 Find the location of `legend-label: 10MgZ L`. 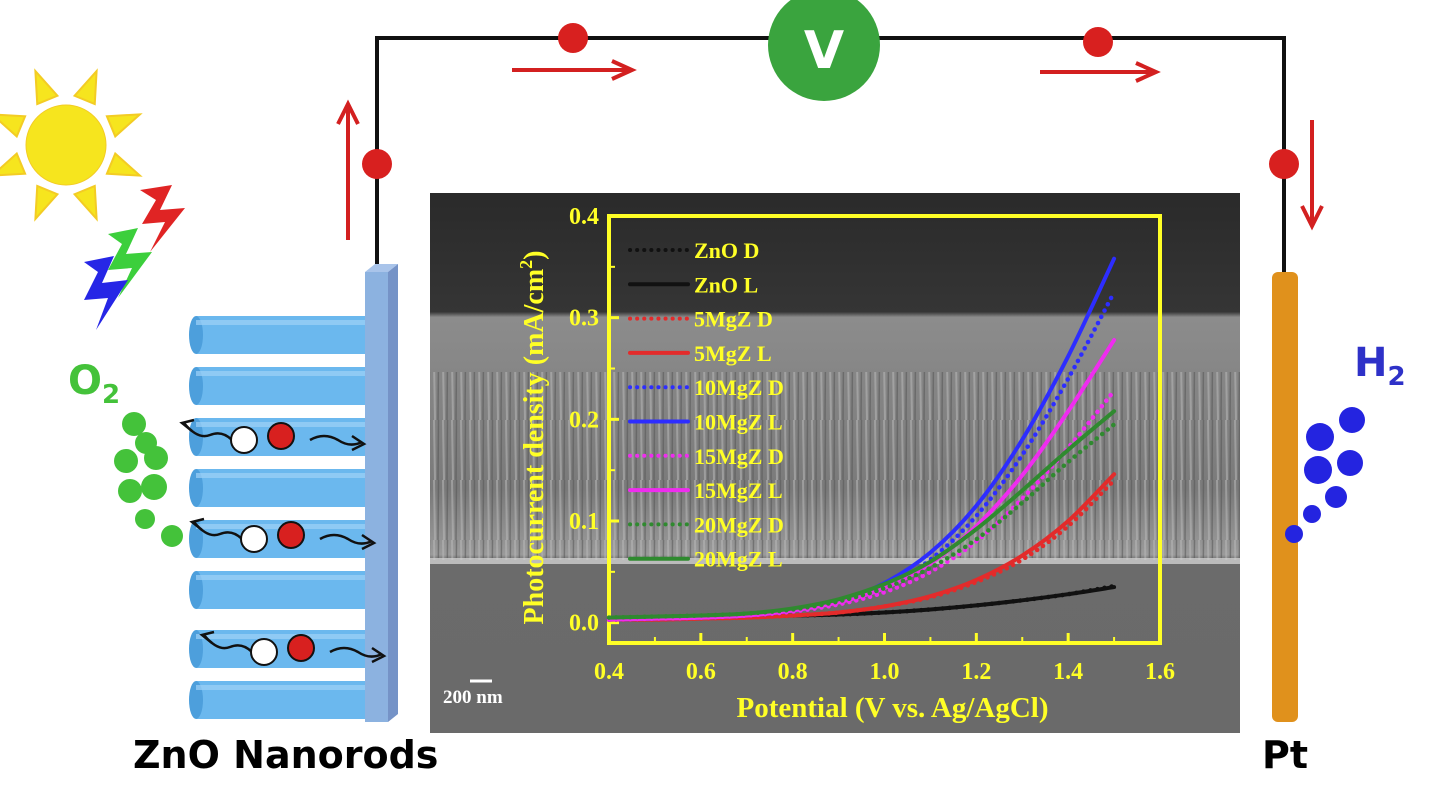

legend-label: 10MgZ L is located at coordinates (738, 422).